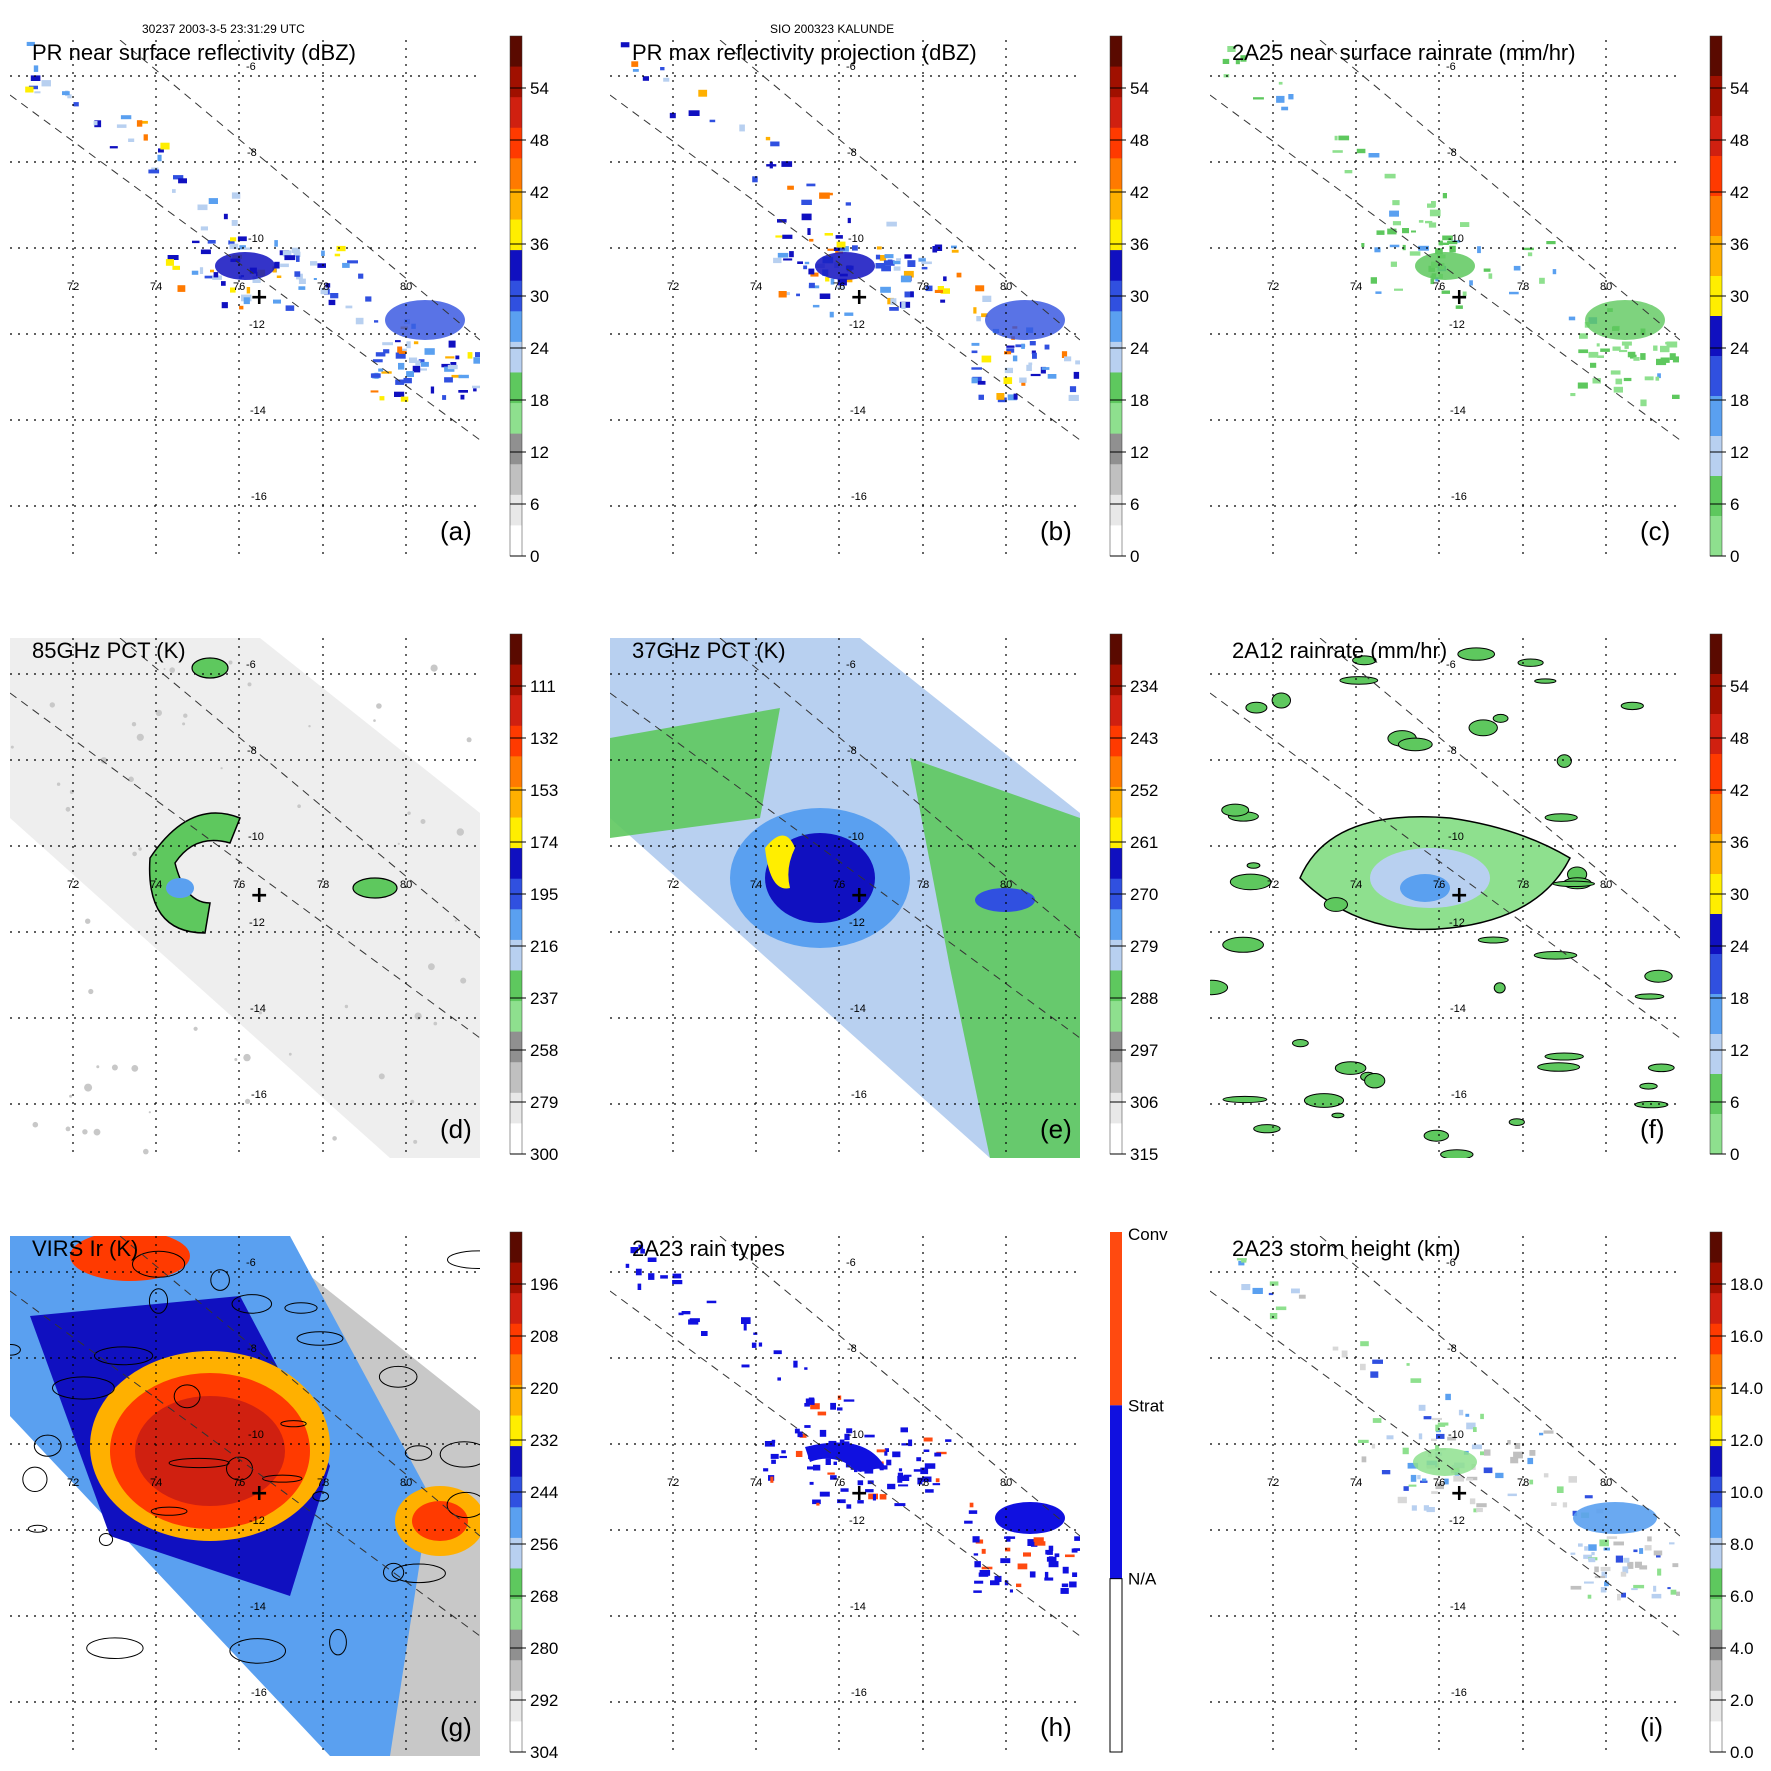 Image resolution: width=1771 pixels, height=1771 pixels. I want to click on longitude-label: 80, so click(406, 287).